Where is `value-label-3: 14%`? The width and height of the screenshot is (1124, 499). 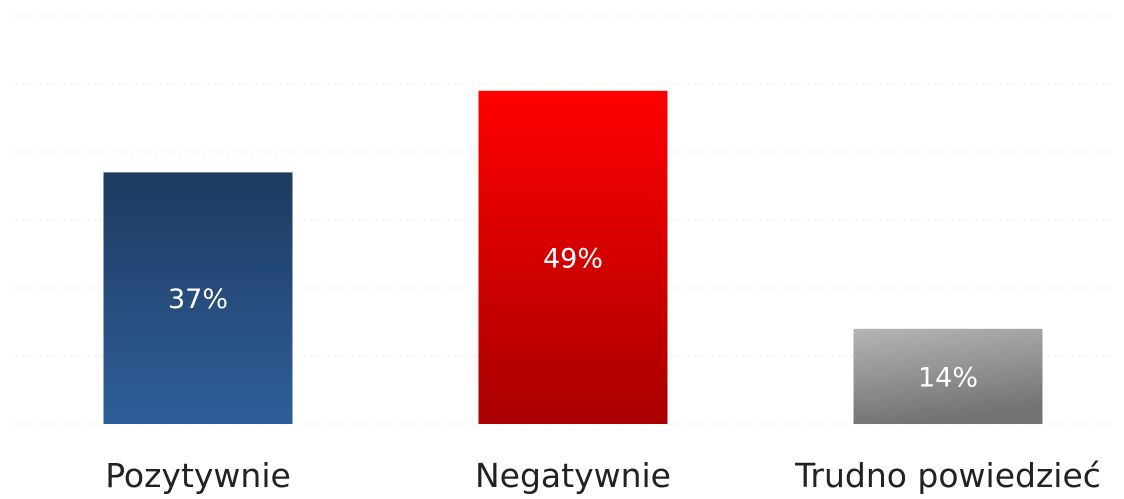
value-label-3: 14% is located at coordinates (948, 377).